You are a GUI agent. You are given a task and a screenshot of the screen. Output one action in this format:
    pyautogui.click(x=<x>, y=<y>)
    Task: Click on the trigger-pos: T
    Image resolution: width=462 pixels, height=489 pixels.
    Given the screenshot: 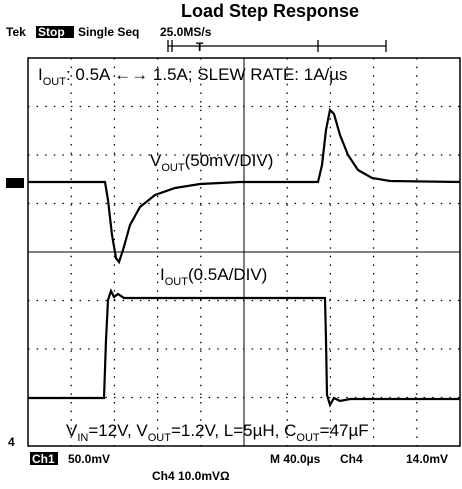 What is the action you would take?
    pyautogui.click(x=200, y=47)
    